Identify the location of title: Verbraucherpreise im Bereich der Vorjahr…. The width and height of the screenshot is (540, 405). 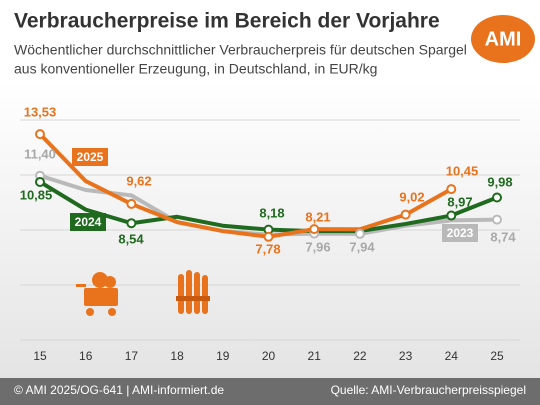
(227, 21).